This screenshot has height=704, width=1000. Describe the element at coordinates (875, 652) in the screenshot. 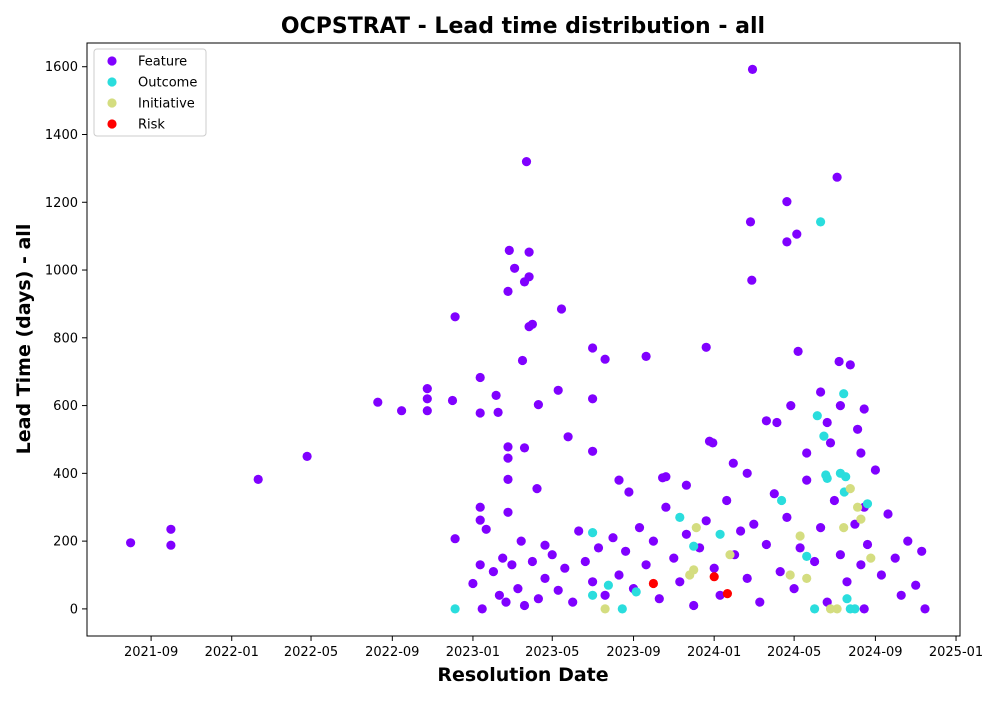

I see `x-tick-label: 2024-09` at that location.